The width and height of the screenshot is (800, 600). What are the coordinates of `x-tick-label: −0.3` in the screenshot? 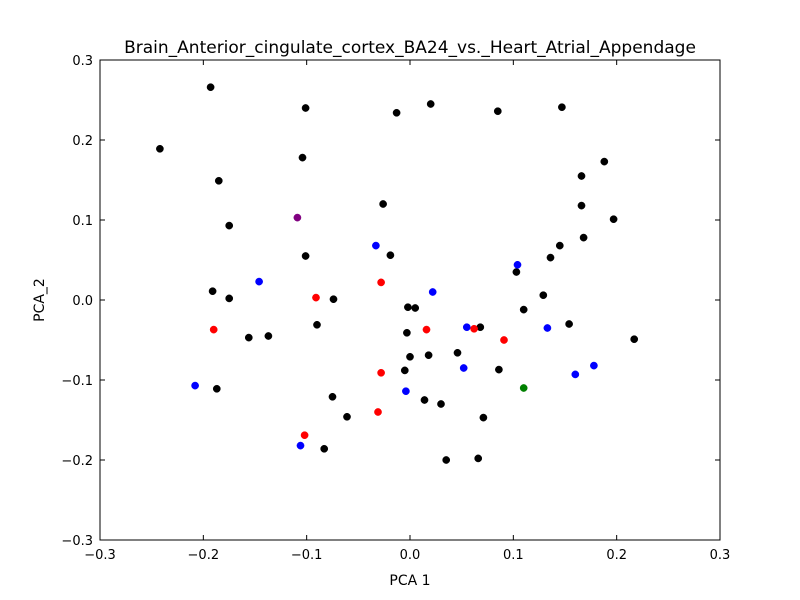 It's located at (100, 555).